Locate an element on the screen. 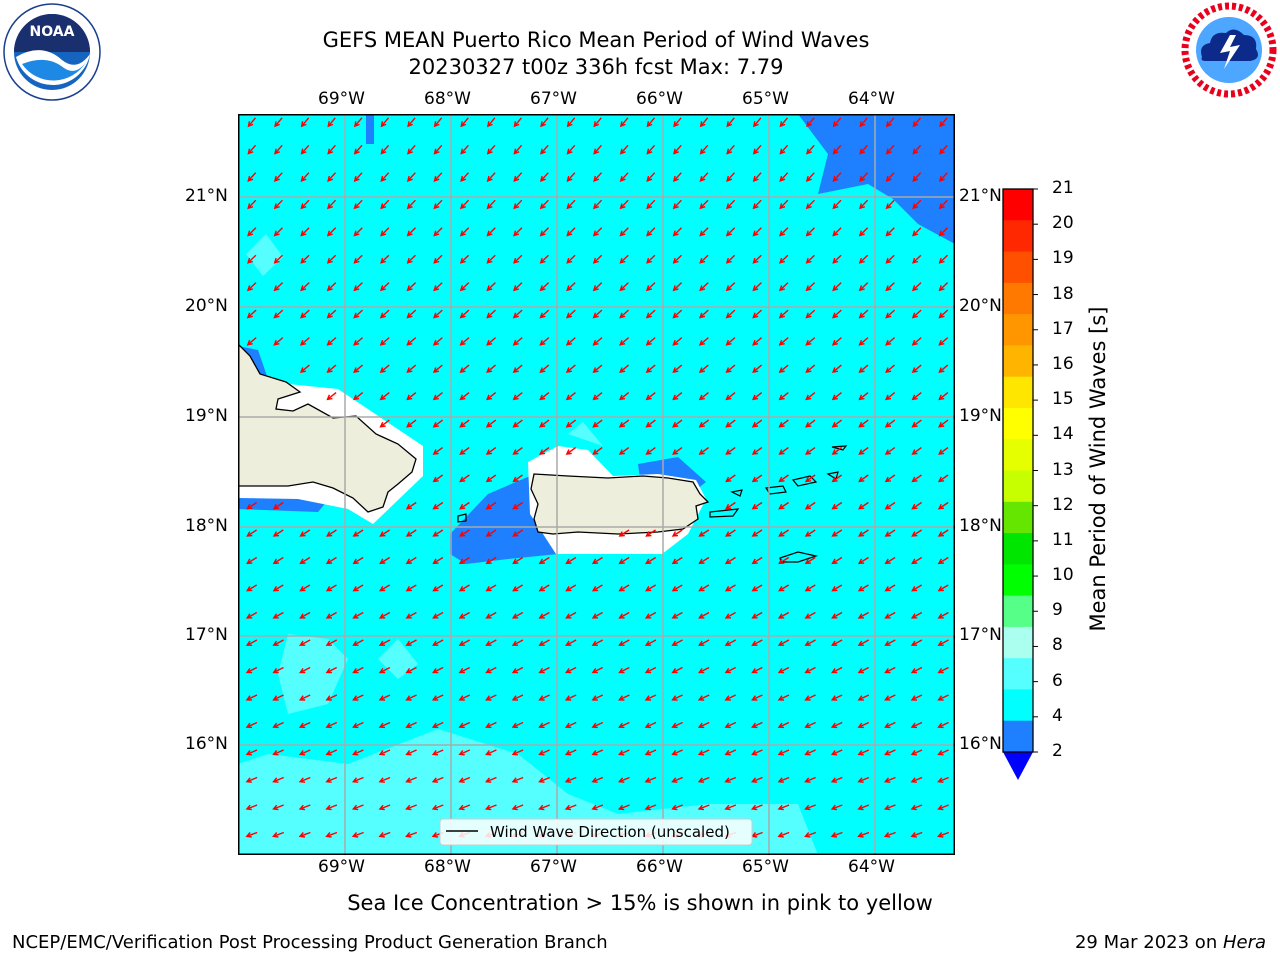 The height and width of the screenshot is (960, 1280). footer-date: 29 Mar 2023 on Hera is located at coordinates (1170, 942).